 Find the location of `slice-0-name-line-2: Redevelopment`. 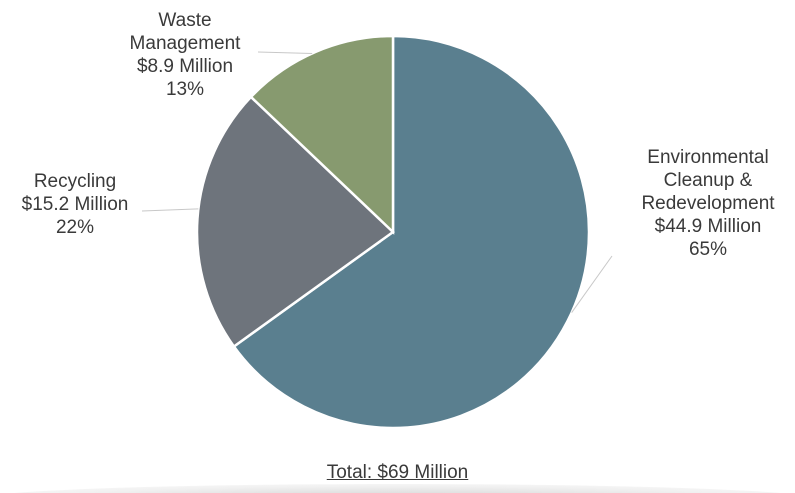

slice-0-name-line-2: Redevelopment is located at coordinates (708, 203).